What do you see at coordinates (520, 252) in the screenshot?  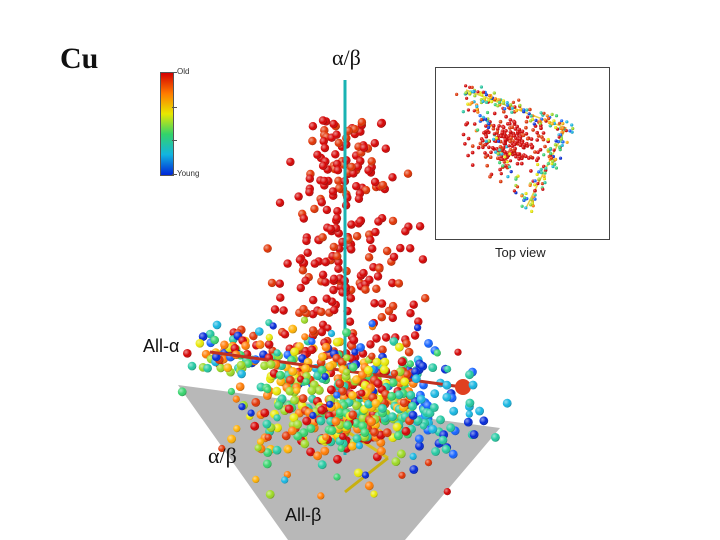 I see `top-view-caption: Top view` at bounding box center [520, 252].